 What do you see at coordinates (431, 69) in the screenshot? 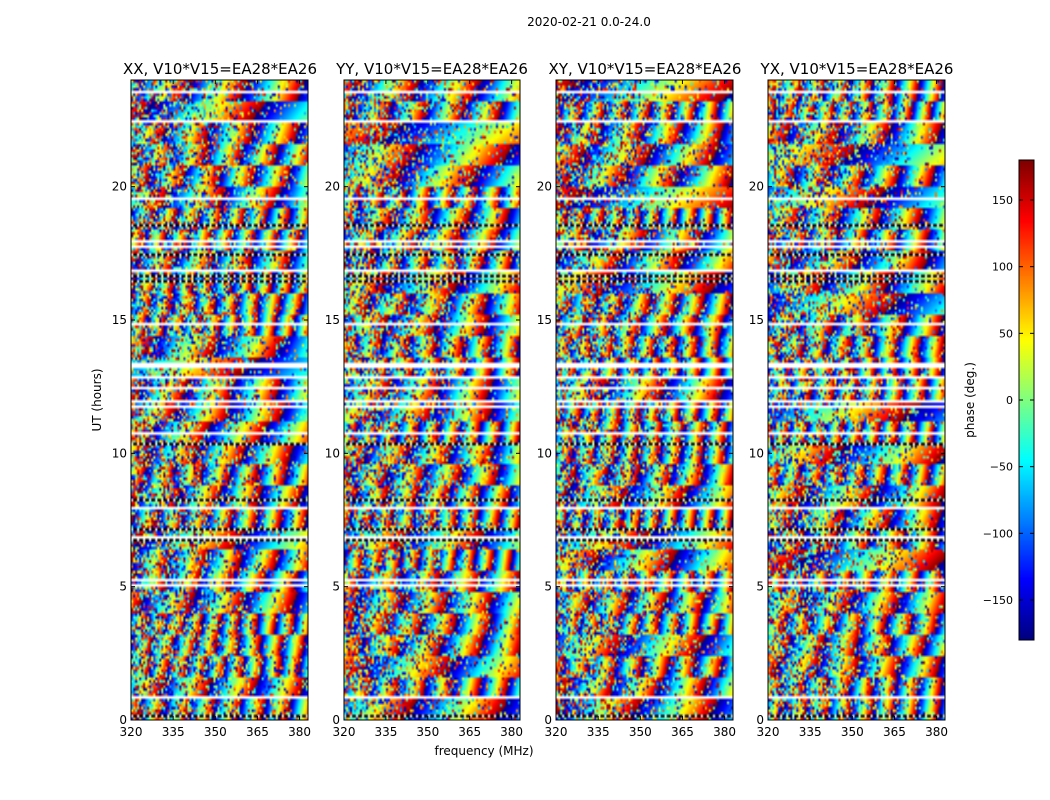
I see `panel-title-yy: YY, V10*V15=EA28*EA26` at bounding box center [431, 69].